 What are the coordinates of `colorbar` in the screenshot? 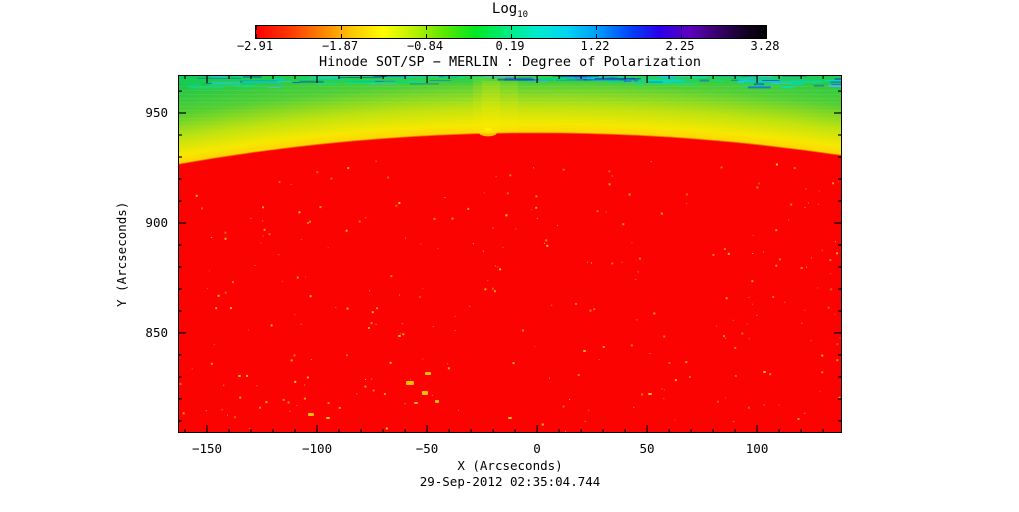 It's located at (511, 32).